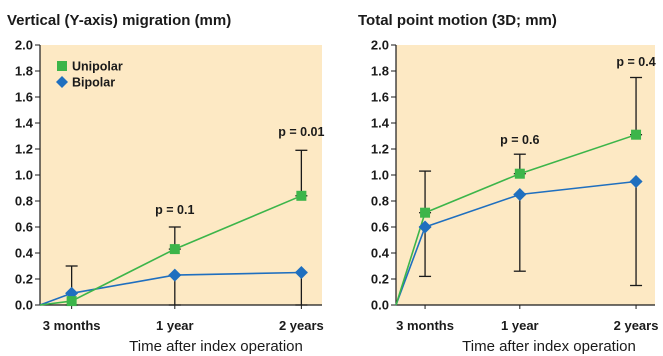 The height and width of the screenshot is (356, 663). I want to click on legend-marker-bipolar, so click(62, 82).